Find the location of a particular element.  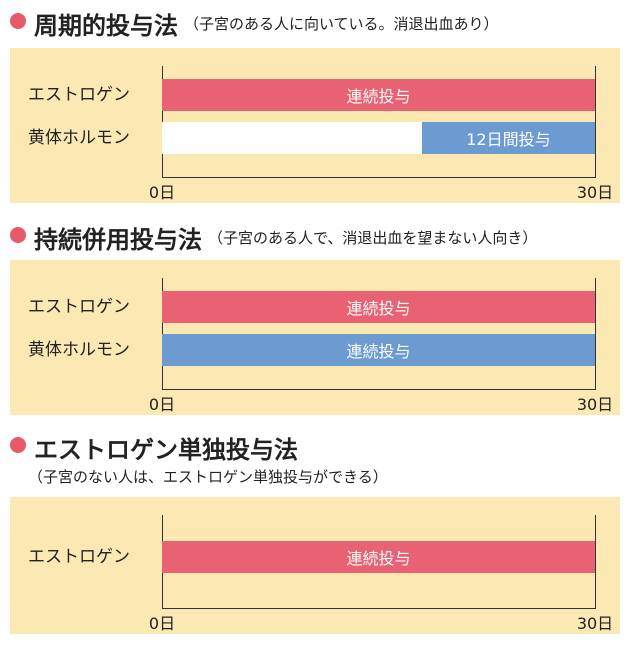

bar-progestin: 連続投与 is located at coordinates (378, 350).